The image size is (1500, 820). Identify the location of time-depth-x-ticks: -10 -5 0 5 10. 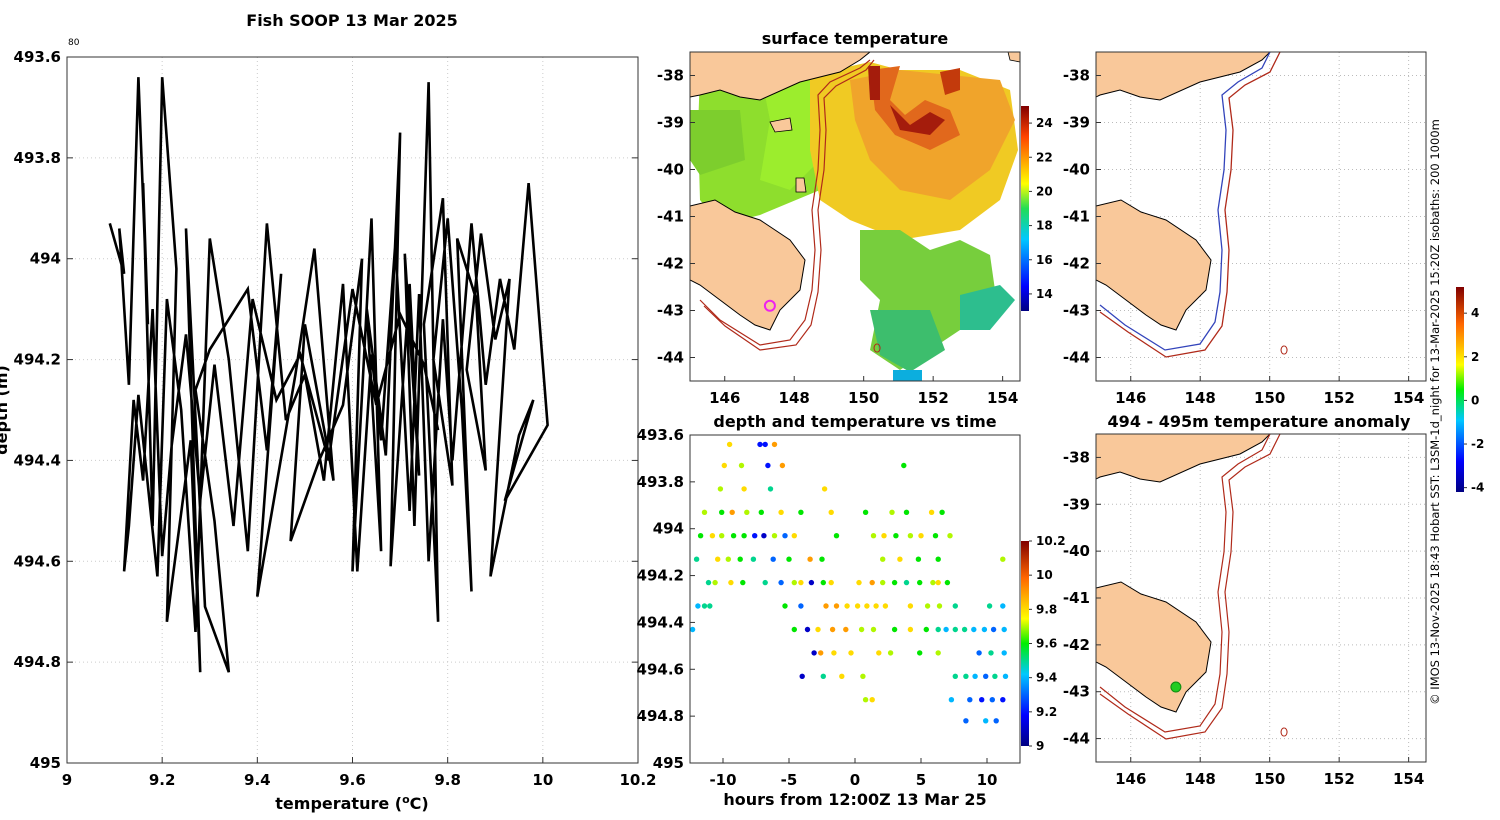
(853, 773).